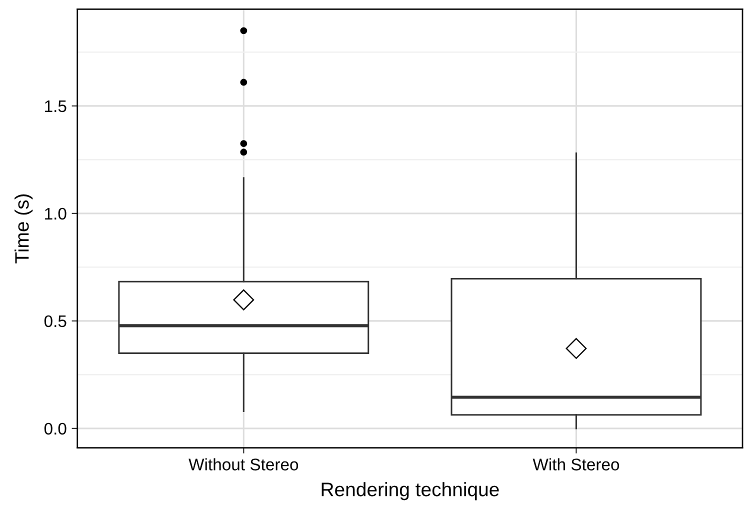  Describe the element at coordinates (55, 106) in the screenshot. I see `y-tick-label: 1.5` at that location.